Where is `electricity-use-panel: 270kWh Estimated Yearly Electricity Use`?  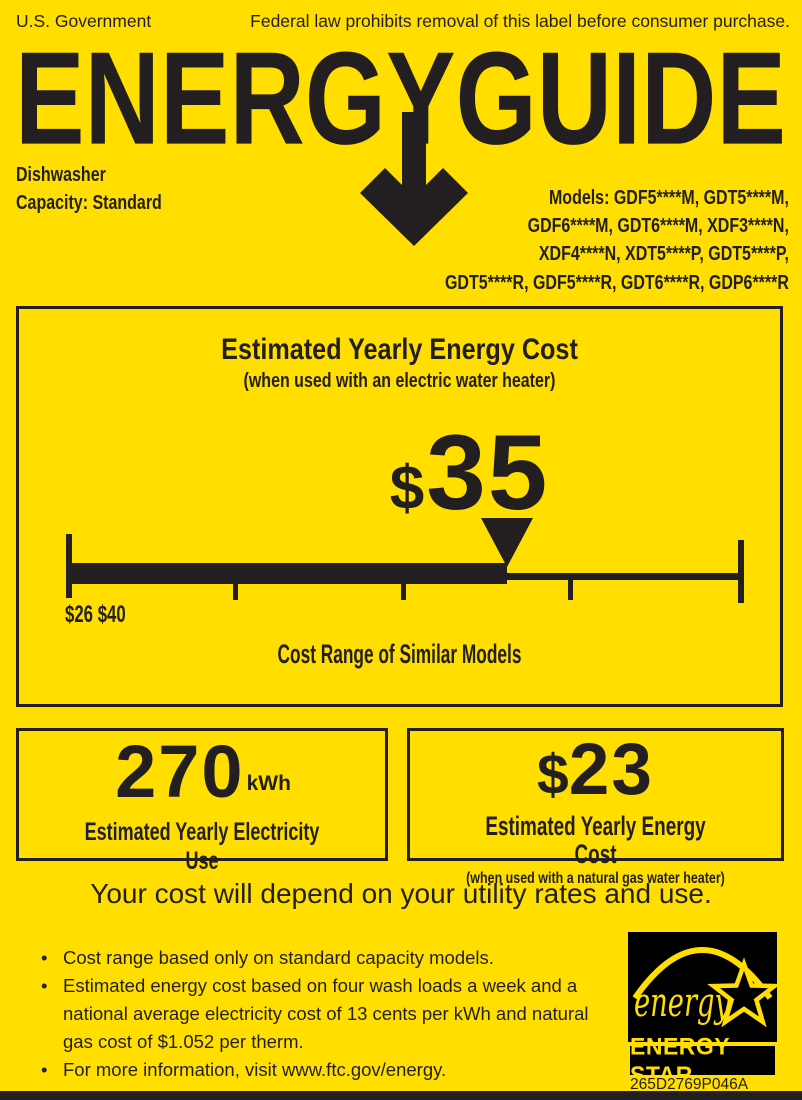 electricity-use-panel: 270kWh Estimated Yearly Electricity Use is located at coordinates (202, 801).